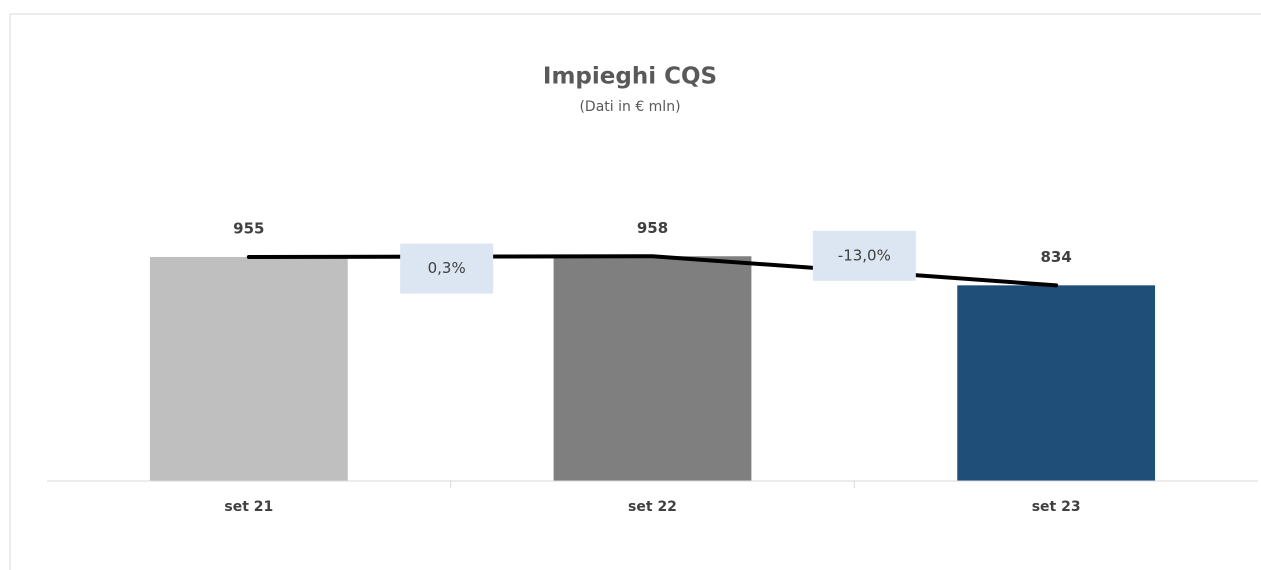 This screenshot has height=570, width=1261. Describe the element at coordinates (630, 77) in the screenshot. I see `chart-title: Impieghi CQS` at that location.